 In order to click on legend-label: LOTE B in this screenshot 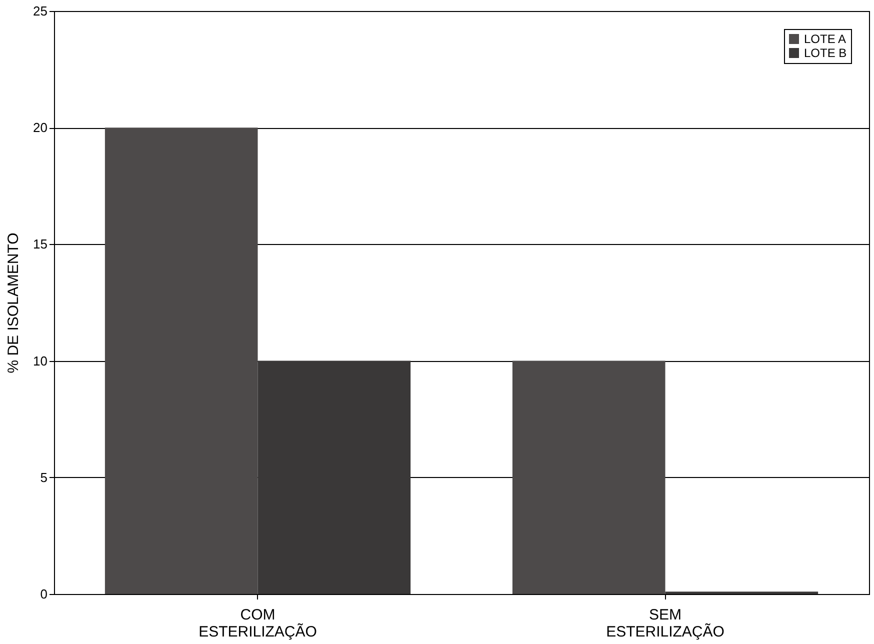, I will do `click(825, 53)`.